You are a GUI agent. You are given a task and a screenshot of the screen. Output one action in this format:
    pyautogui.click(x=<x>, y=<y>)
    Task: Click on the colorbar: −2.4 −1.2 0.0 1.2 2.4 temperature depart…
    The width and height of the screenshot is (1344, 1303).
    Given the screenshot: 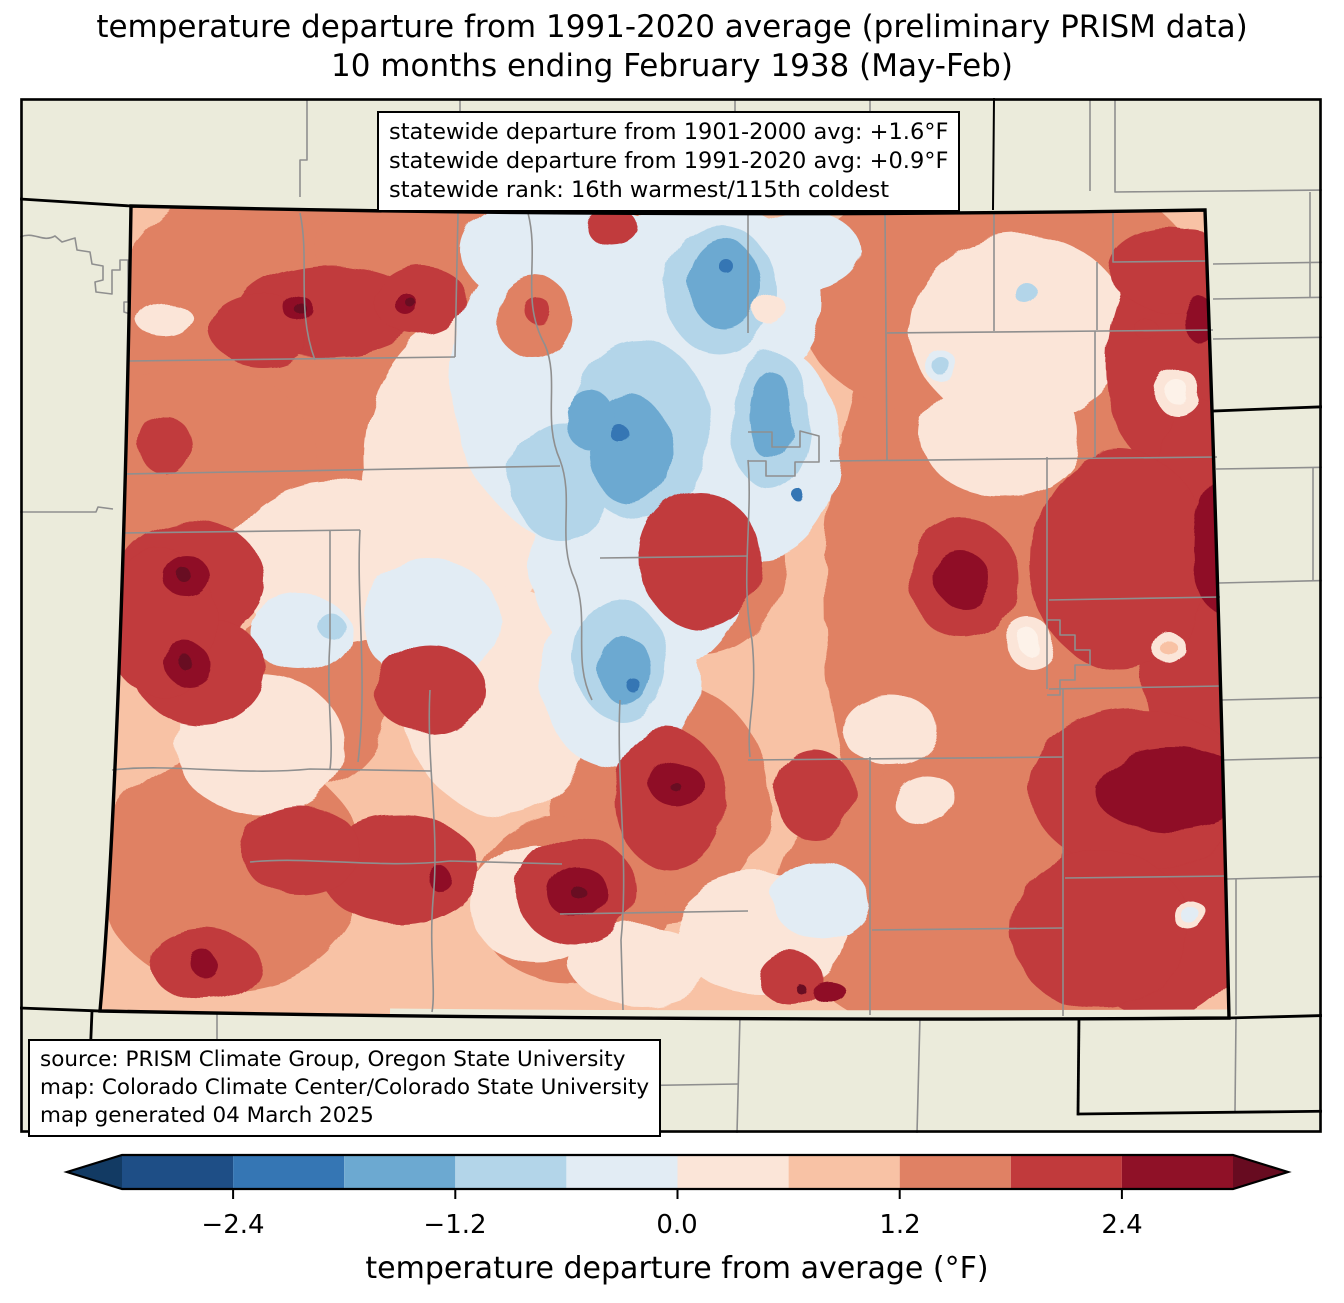 What is the action you would take?
    pyautogui.click(x=677, y=1219)
    